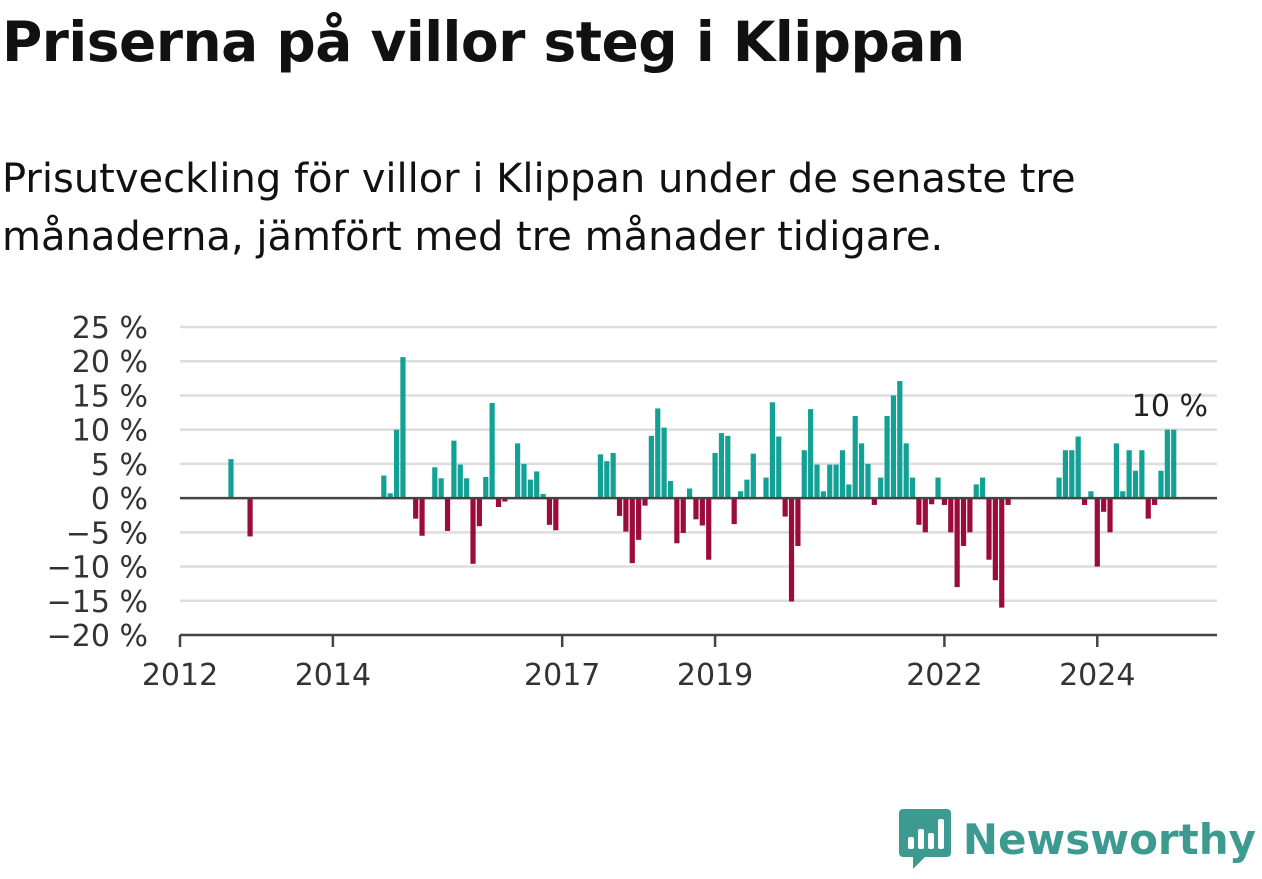 The image size is (1262, 879). Describe the element at coordinates (97, 602) in the screenshot. I see `y-tick-label: −15 %` at that location.